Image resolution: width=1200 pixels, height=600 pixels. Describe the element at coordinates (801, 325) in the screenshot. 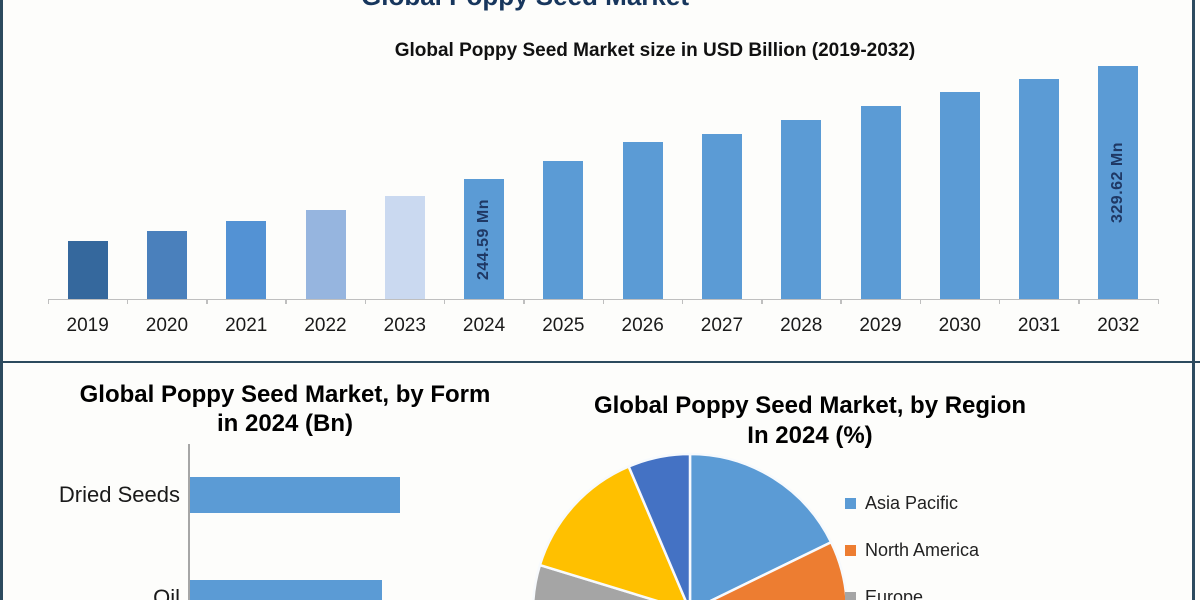

I see `x-axis-label-2028: 2028` at that location.